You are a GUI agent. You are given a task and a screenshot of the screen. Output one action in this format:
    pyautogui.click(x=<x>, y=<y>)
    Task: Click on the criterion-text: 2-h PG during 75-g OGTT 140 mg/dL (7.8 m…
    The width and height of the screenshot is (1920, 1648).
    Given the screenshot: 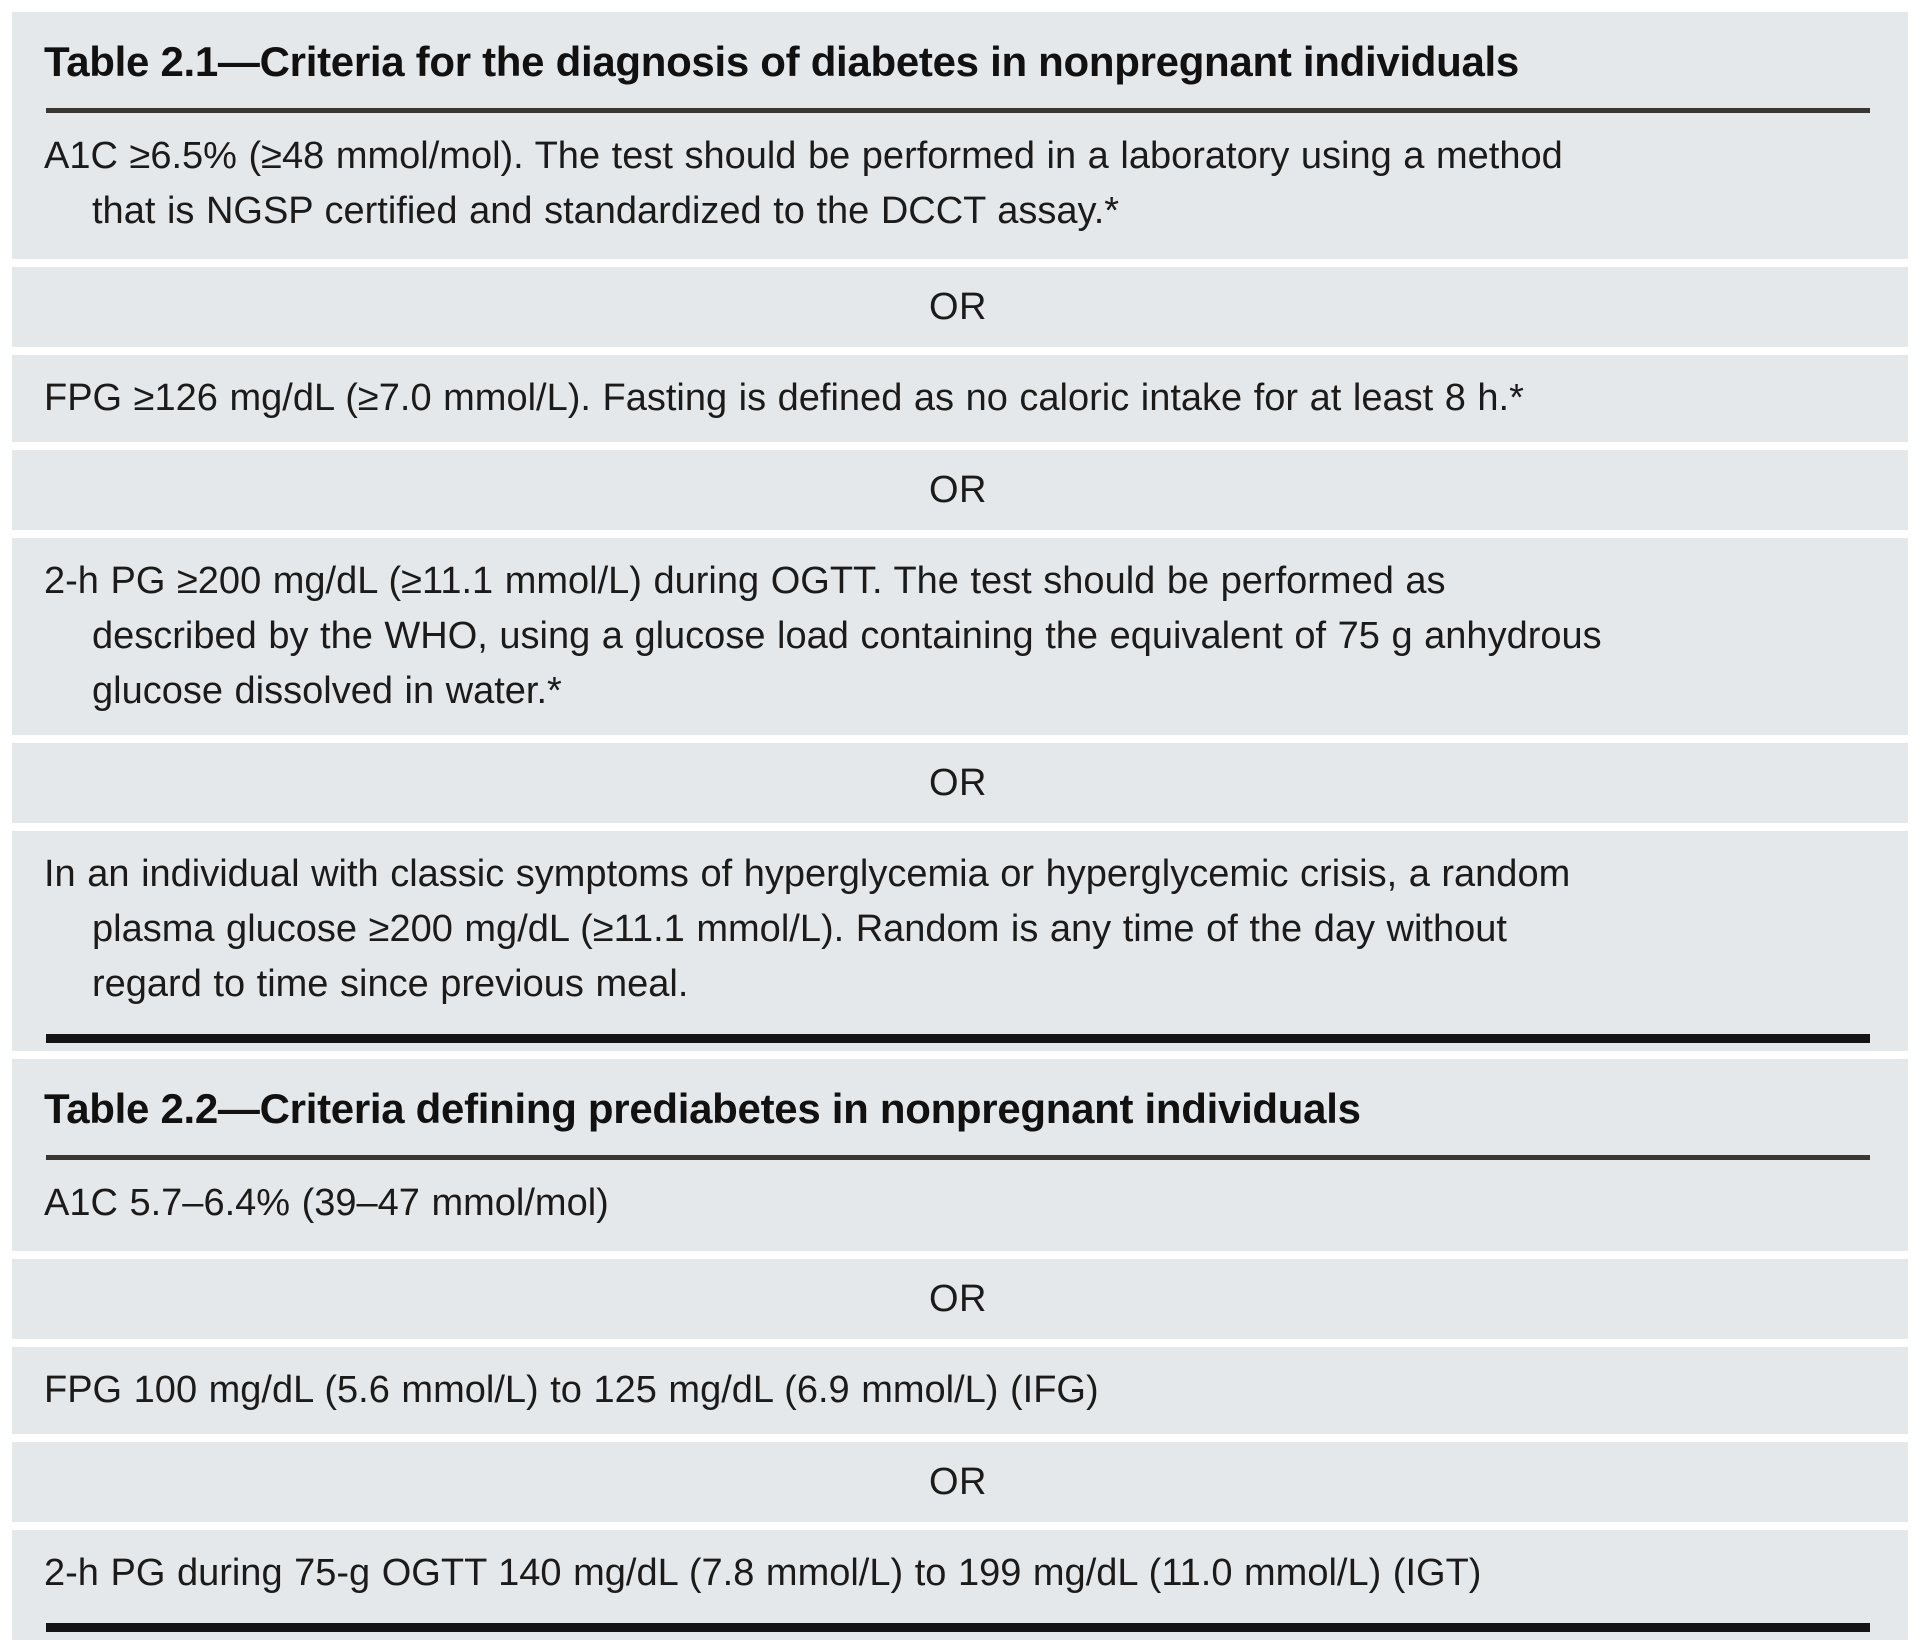 What is the action you would take?
    pyautogui.click(x=958, y=1573)
    